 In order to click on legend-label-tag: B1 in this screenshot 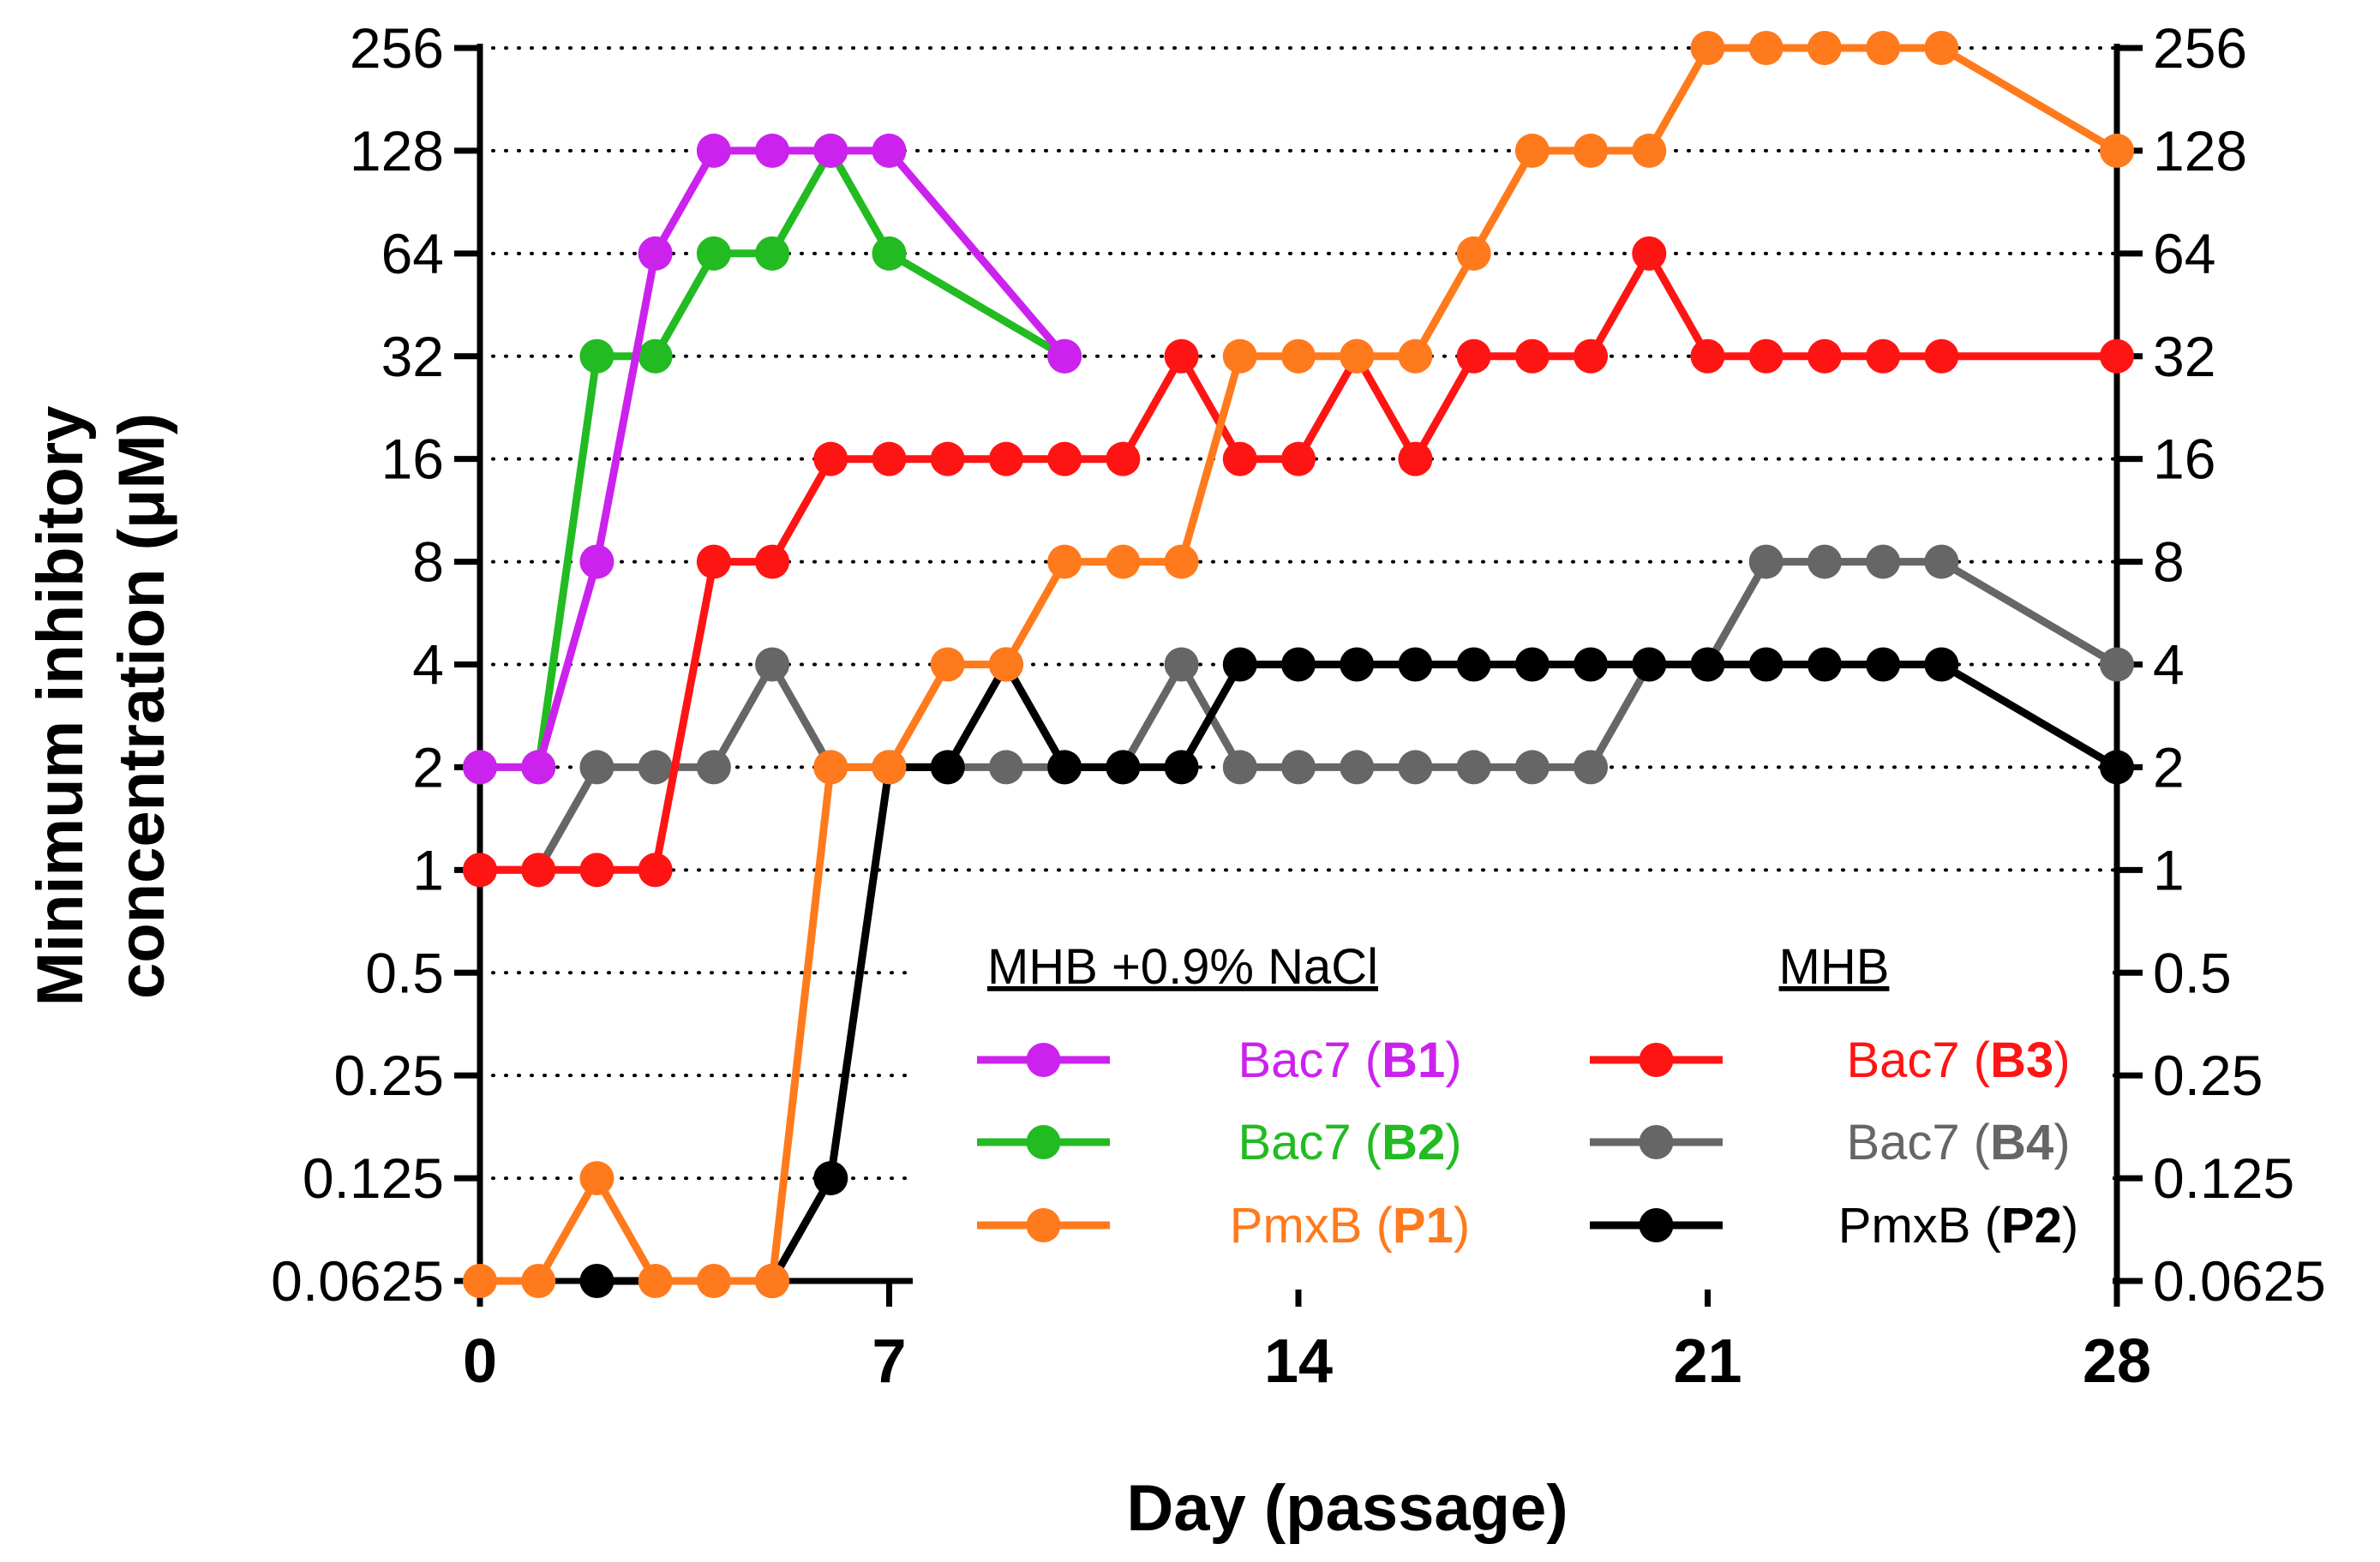, I will do `click(1413, 1060)`.